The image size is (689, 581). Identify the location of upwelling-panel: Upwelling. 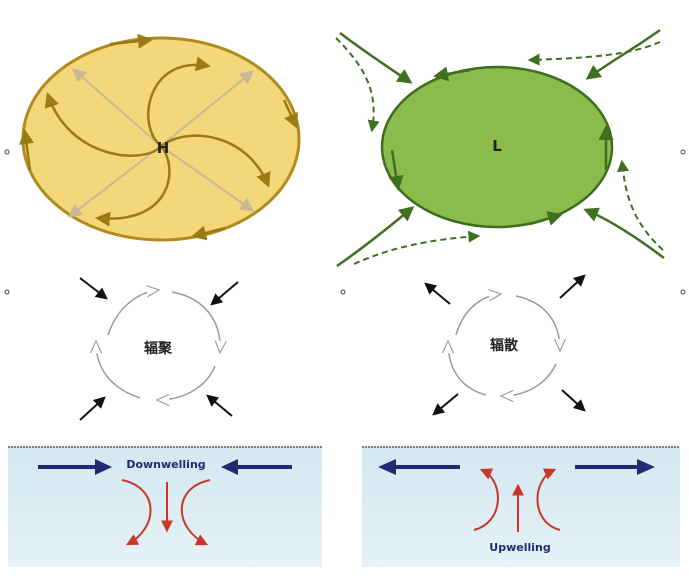
(521, 506).